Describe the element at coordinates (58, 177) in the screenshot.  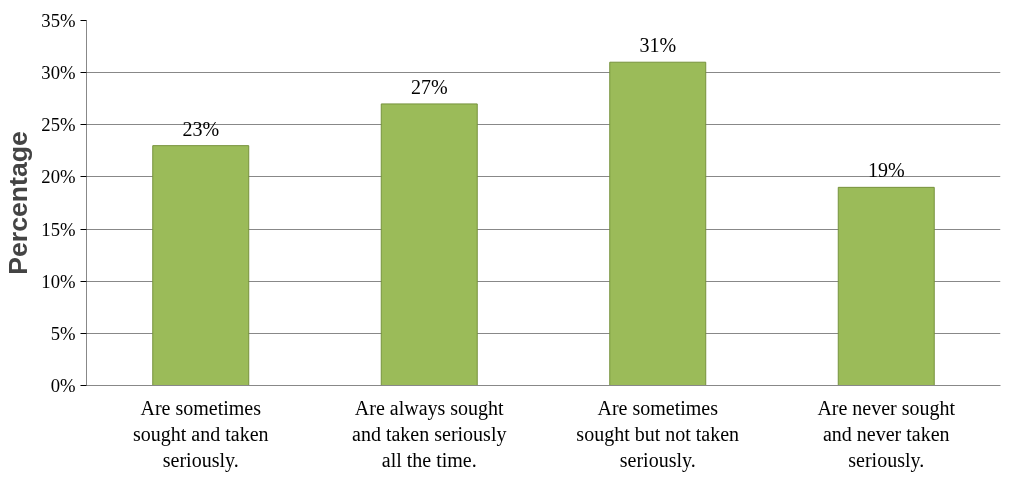
I see `y-tick-label: 20%` at that location.